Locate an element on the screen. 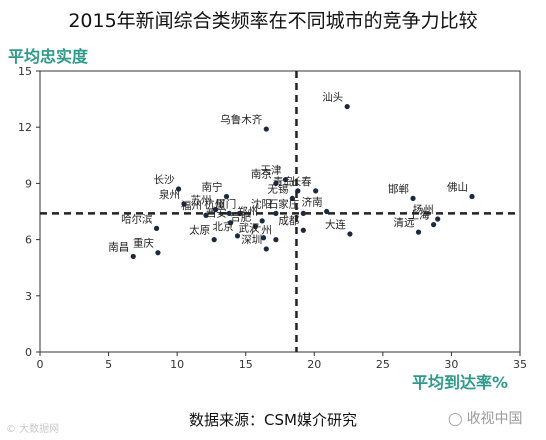 This screenshot has width=546, height=440. watermark-right-text: 收视中国 is located at coordinates (494, 419).